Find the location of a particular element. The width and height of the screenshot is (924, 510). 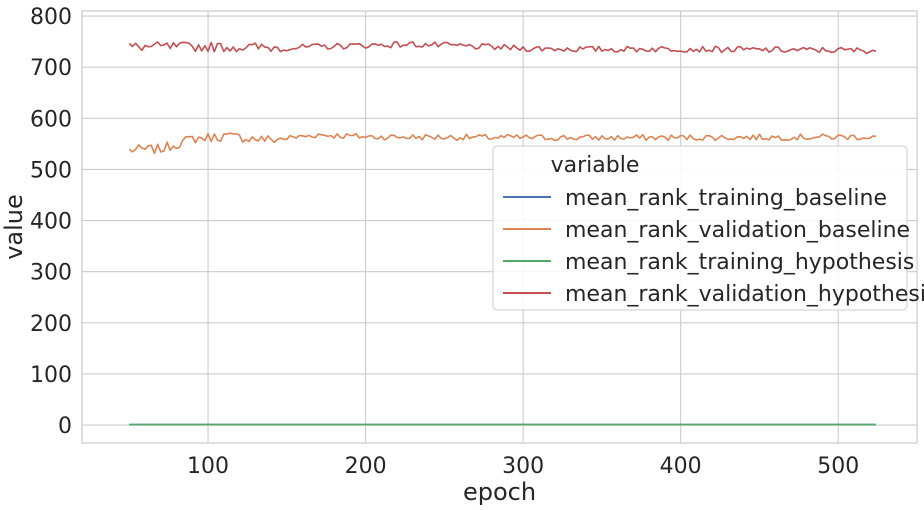

y-tick-label: 100 is located at coordinates (51, 375).